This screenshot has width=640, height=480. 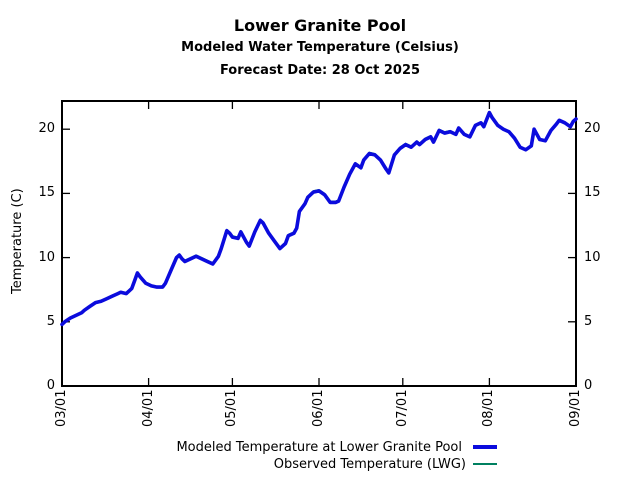 What do you see at coordinates (231, 408) in the screenshot?
I see `x-tick-label: 05/01` at bounding box center [231, 408].